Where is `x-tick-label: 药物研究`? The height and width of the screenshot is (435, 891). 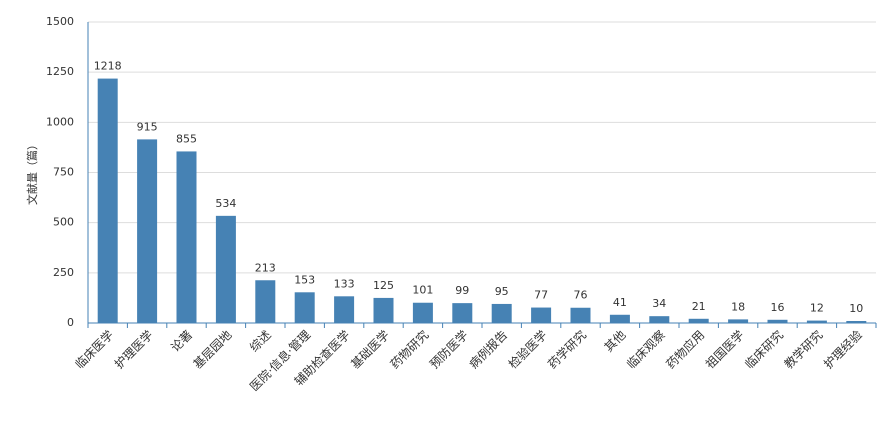 x-tick-label: 药物研究 is located at coordinates (409, 349).